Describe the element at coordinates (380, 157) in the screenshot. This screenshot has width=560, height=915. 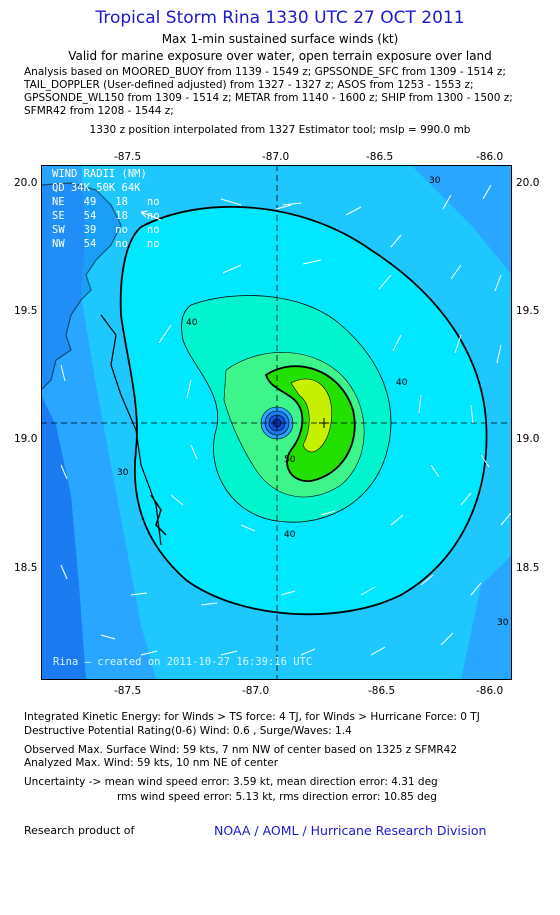
I see `lon-tick-top: -86.5` at that location.